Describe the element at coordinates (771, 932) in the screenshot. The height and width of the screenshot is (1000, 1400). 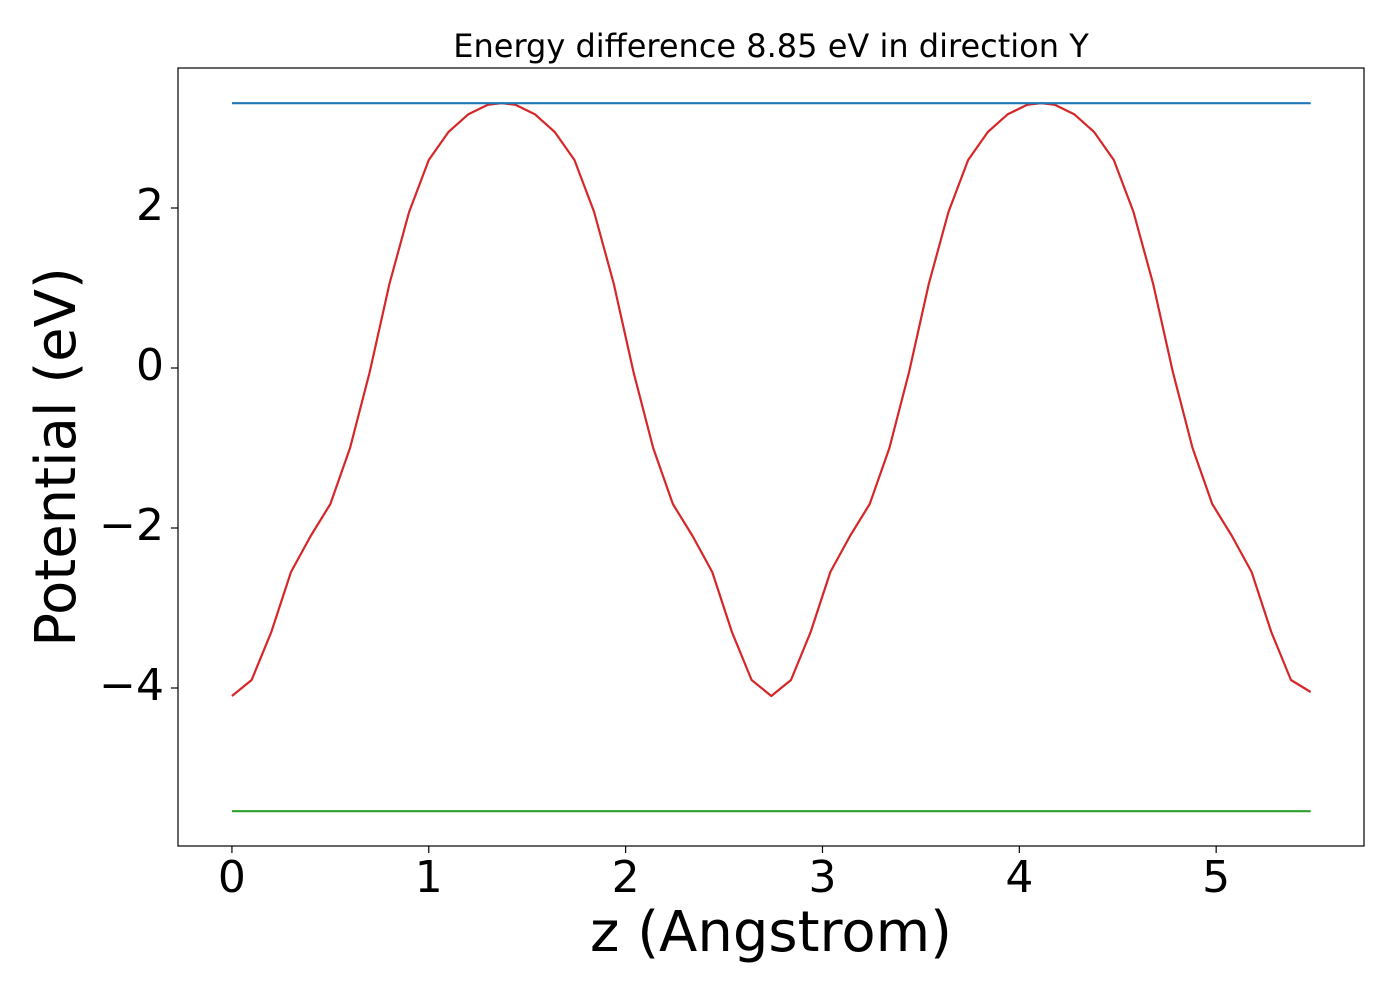
I see `x-axis-label: z (Angstrom)` at that location.